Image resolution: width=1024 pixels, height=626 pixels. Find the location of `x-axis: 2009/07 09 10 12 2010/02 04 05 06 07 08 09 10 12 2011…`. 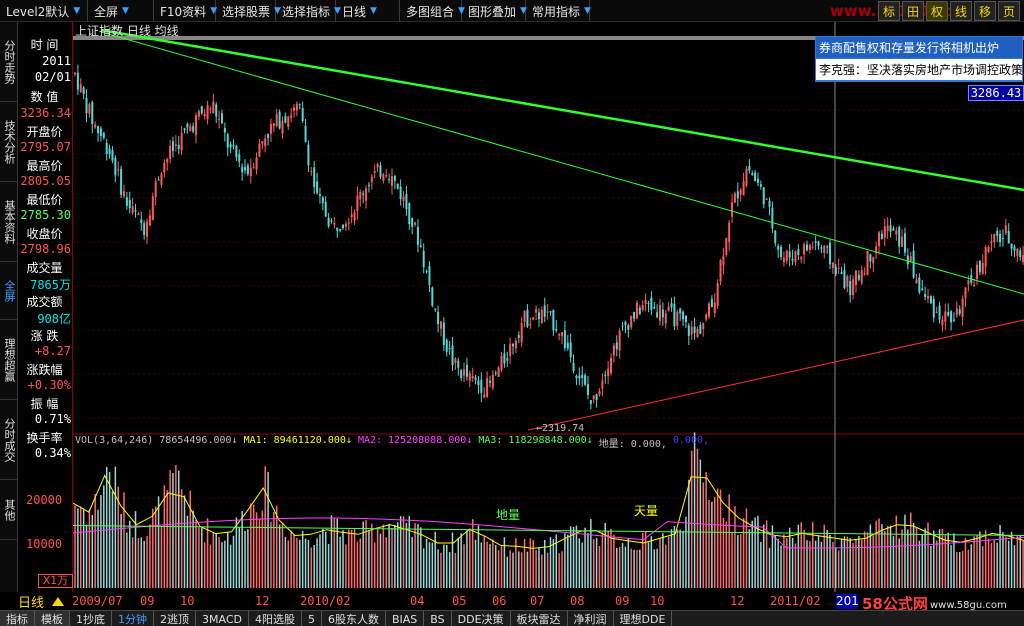

x-axis: 2009/07 09 10 12 2010/02 04 05 06 07 08 09 10 12 2011… is located at coordinates (512, 601).